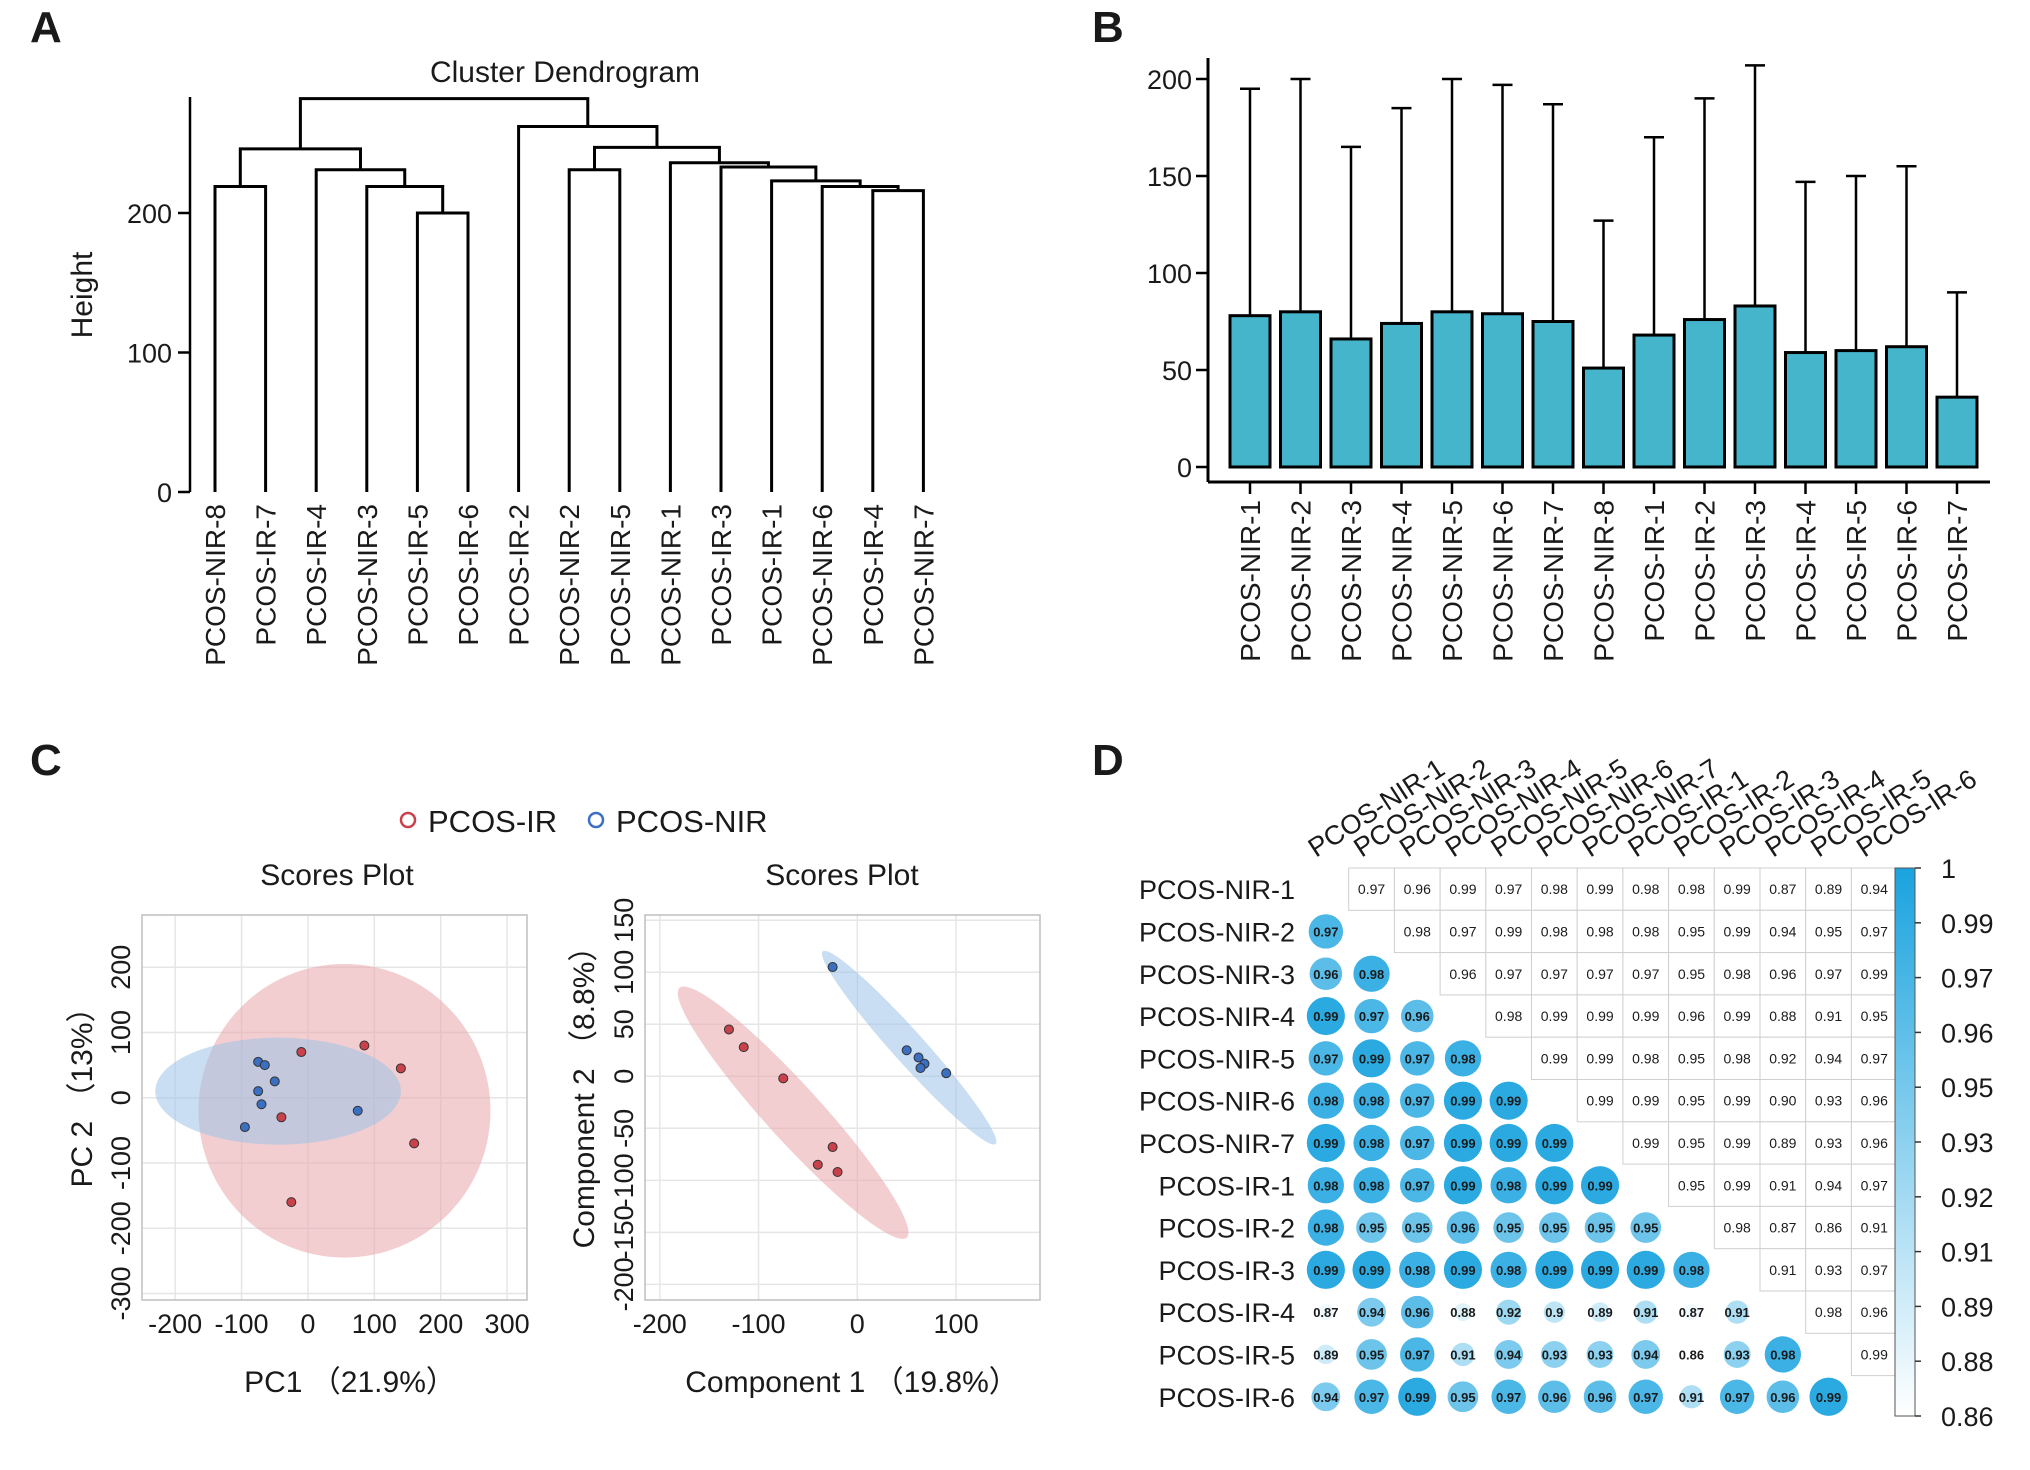  Describe the element at coordinates (624, 972) in the screenshot. I see `plsda-y-tick-label: 100` at that location.